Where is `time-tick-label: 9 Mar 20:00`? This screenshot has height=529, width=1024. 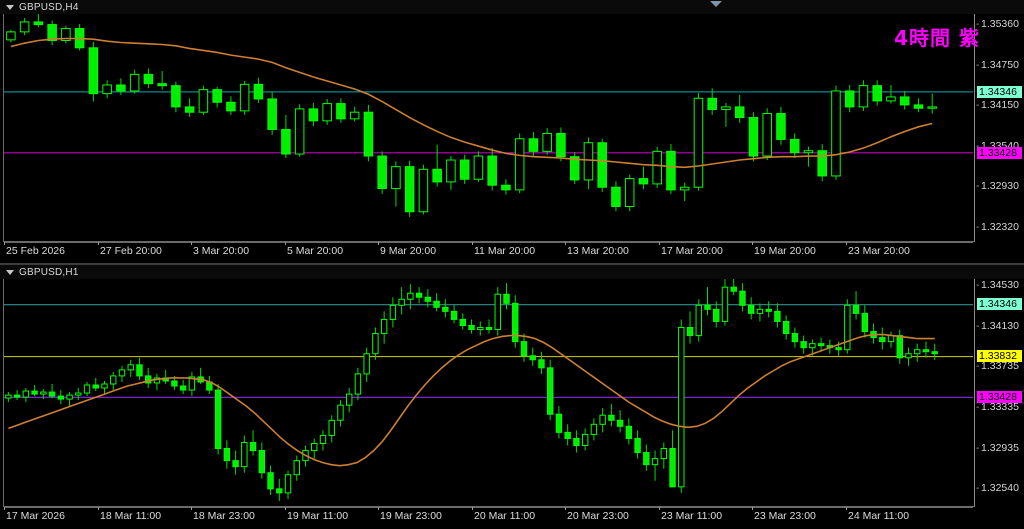
time-tick-label: 9 Mar 20:00 is located at coordinates (407, 249).